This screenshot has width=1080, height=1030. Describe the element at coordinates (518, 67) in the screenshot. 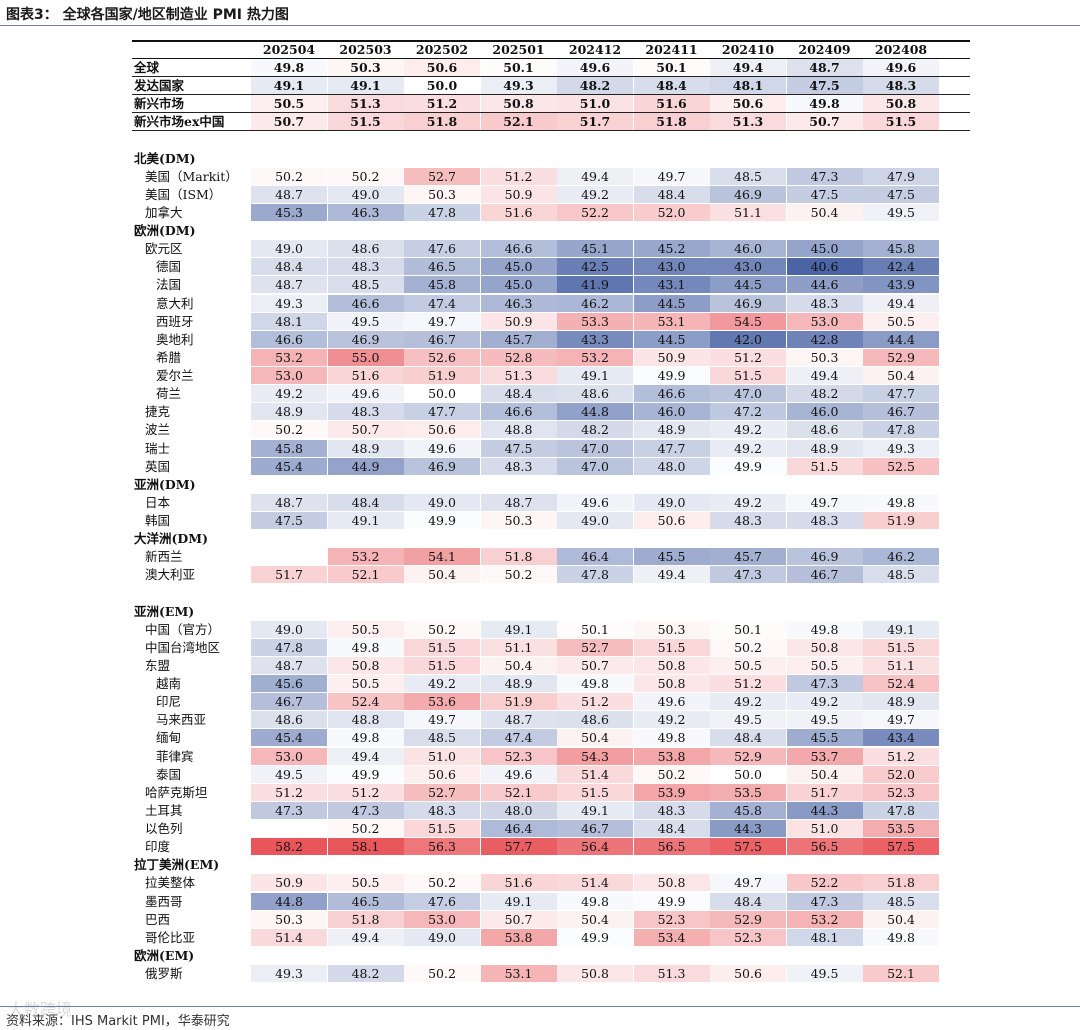

I see `heatmap-cell: 50.1` at that location.